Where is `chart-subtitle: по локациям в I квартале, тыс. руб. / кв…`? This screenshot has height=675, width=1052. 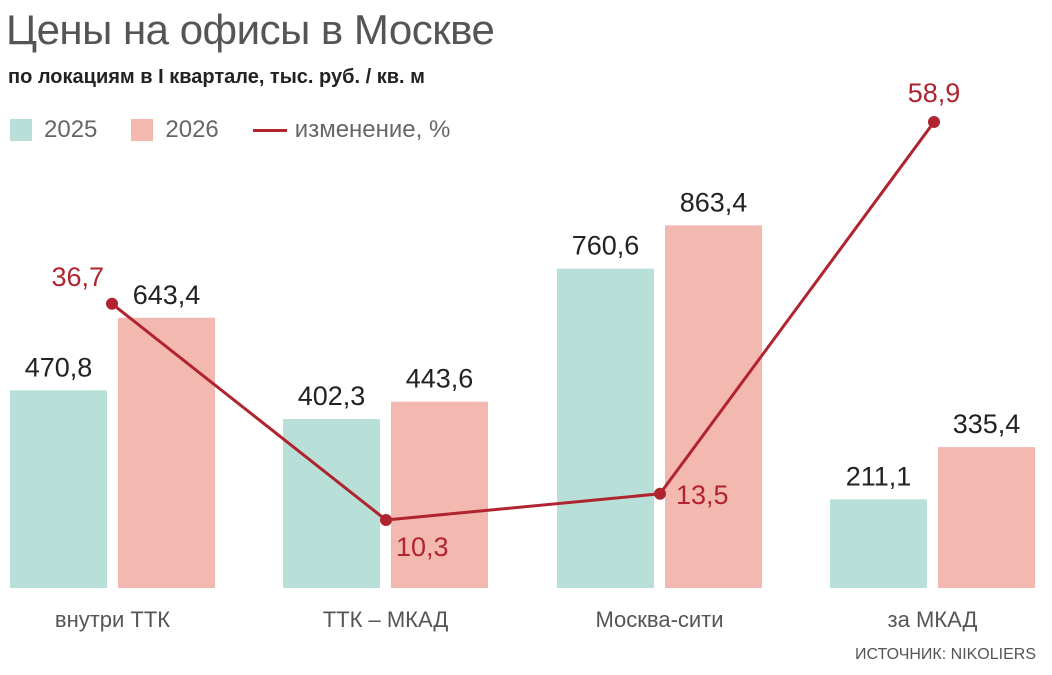
chart-subtitle: по локациям в I квартале, тыс. руб. / кв… is located at coordinates (216, 77).